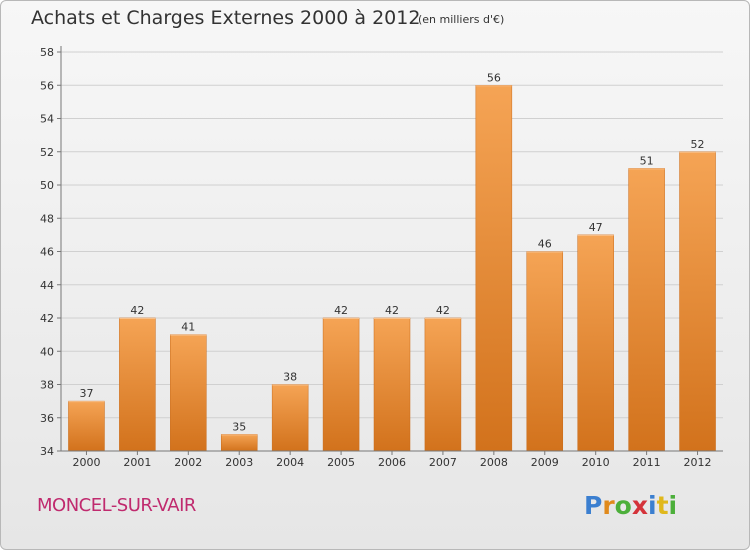 The width and height of the screenshot is (750, 550). Describe the element at coordinates (86, 462) in the screenshot. I see `x-tick-label: 2000` at that location.